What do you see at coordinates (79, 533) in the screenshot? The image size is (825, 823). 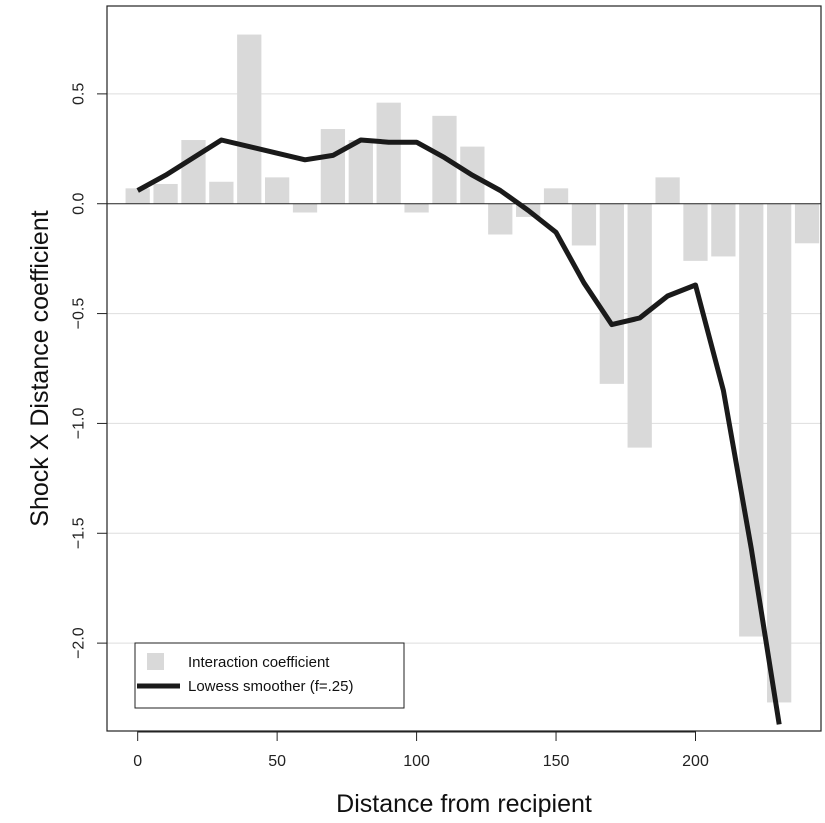 I see `y-tick-label: −1.5` at bounding box center [79, 533].